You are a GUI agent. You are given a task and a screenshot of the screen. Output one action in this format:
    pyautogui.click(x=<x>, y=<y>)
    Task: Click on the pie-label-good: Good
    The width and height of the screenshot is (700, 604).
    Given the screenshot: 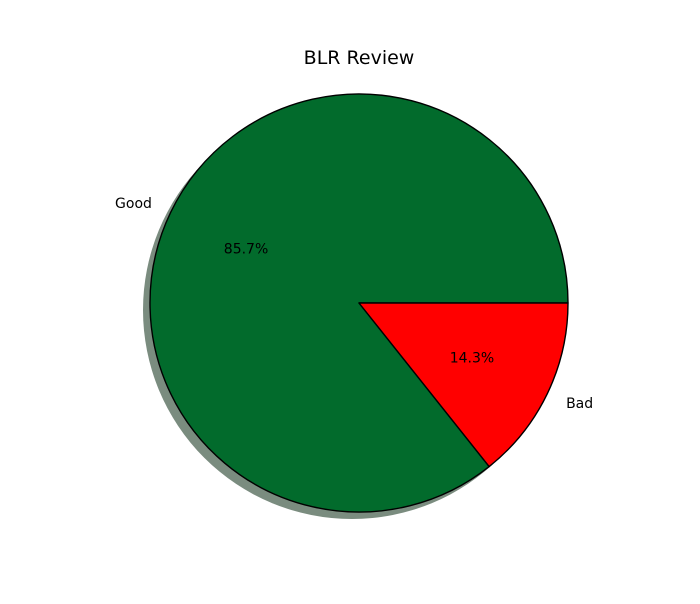 What is the action you would take?
    pyautogui.click(x=133, y=204)
    